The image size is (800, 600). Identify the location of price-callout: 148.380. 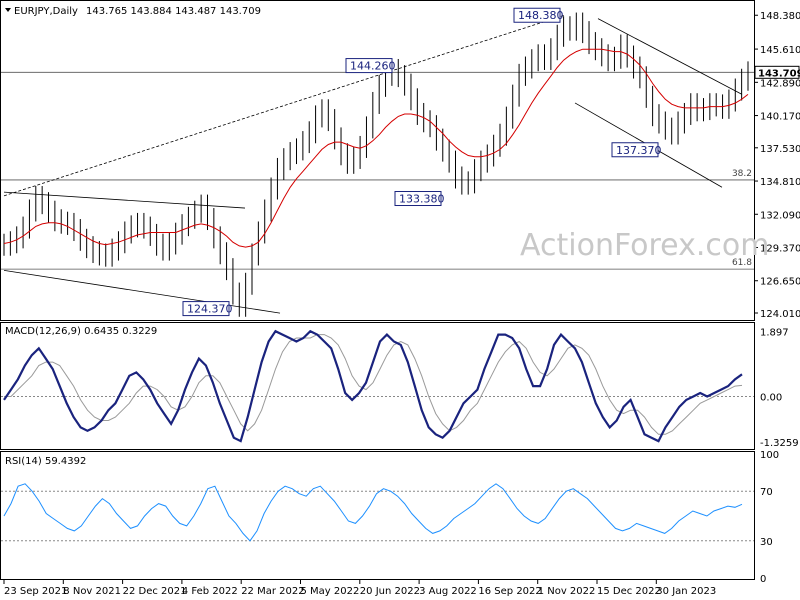
(538, 15).